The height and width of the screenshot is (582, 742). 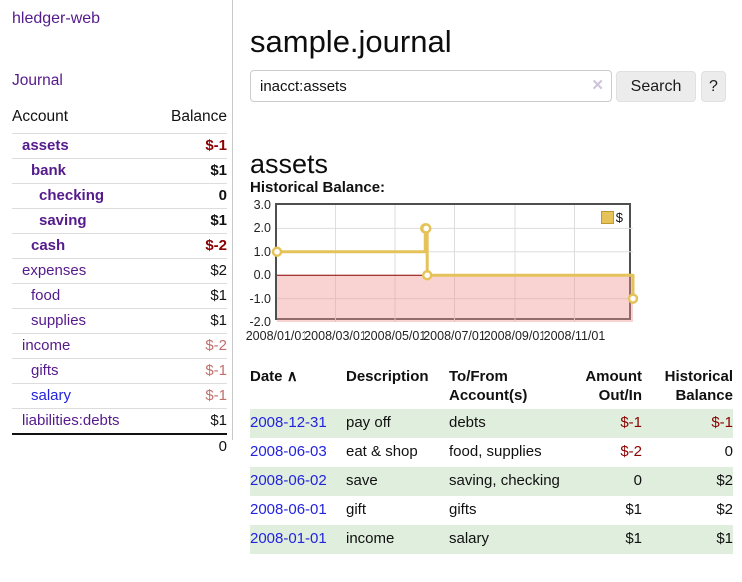 I want to click on date-header-label: Date, so click(x=266, y=376).